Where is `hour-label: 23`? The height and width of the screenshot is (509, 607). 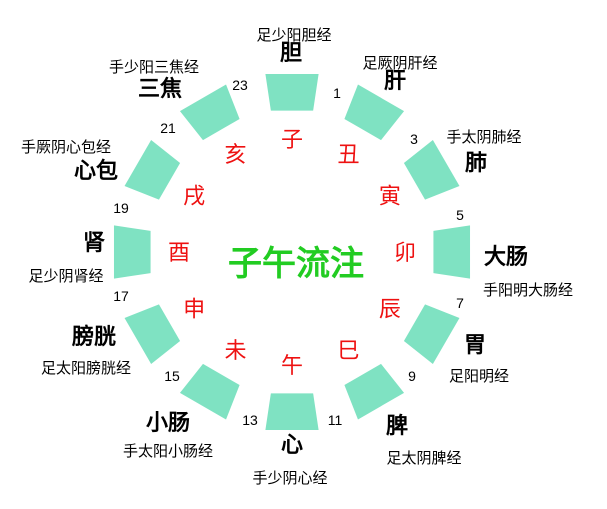
hour-label: 23 is located at coordinates (240, 85).